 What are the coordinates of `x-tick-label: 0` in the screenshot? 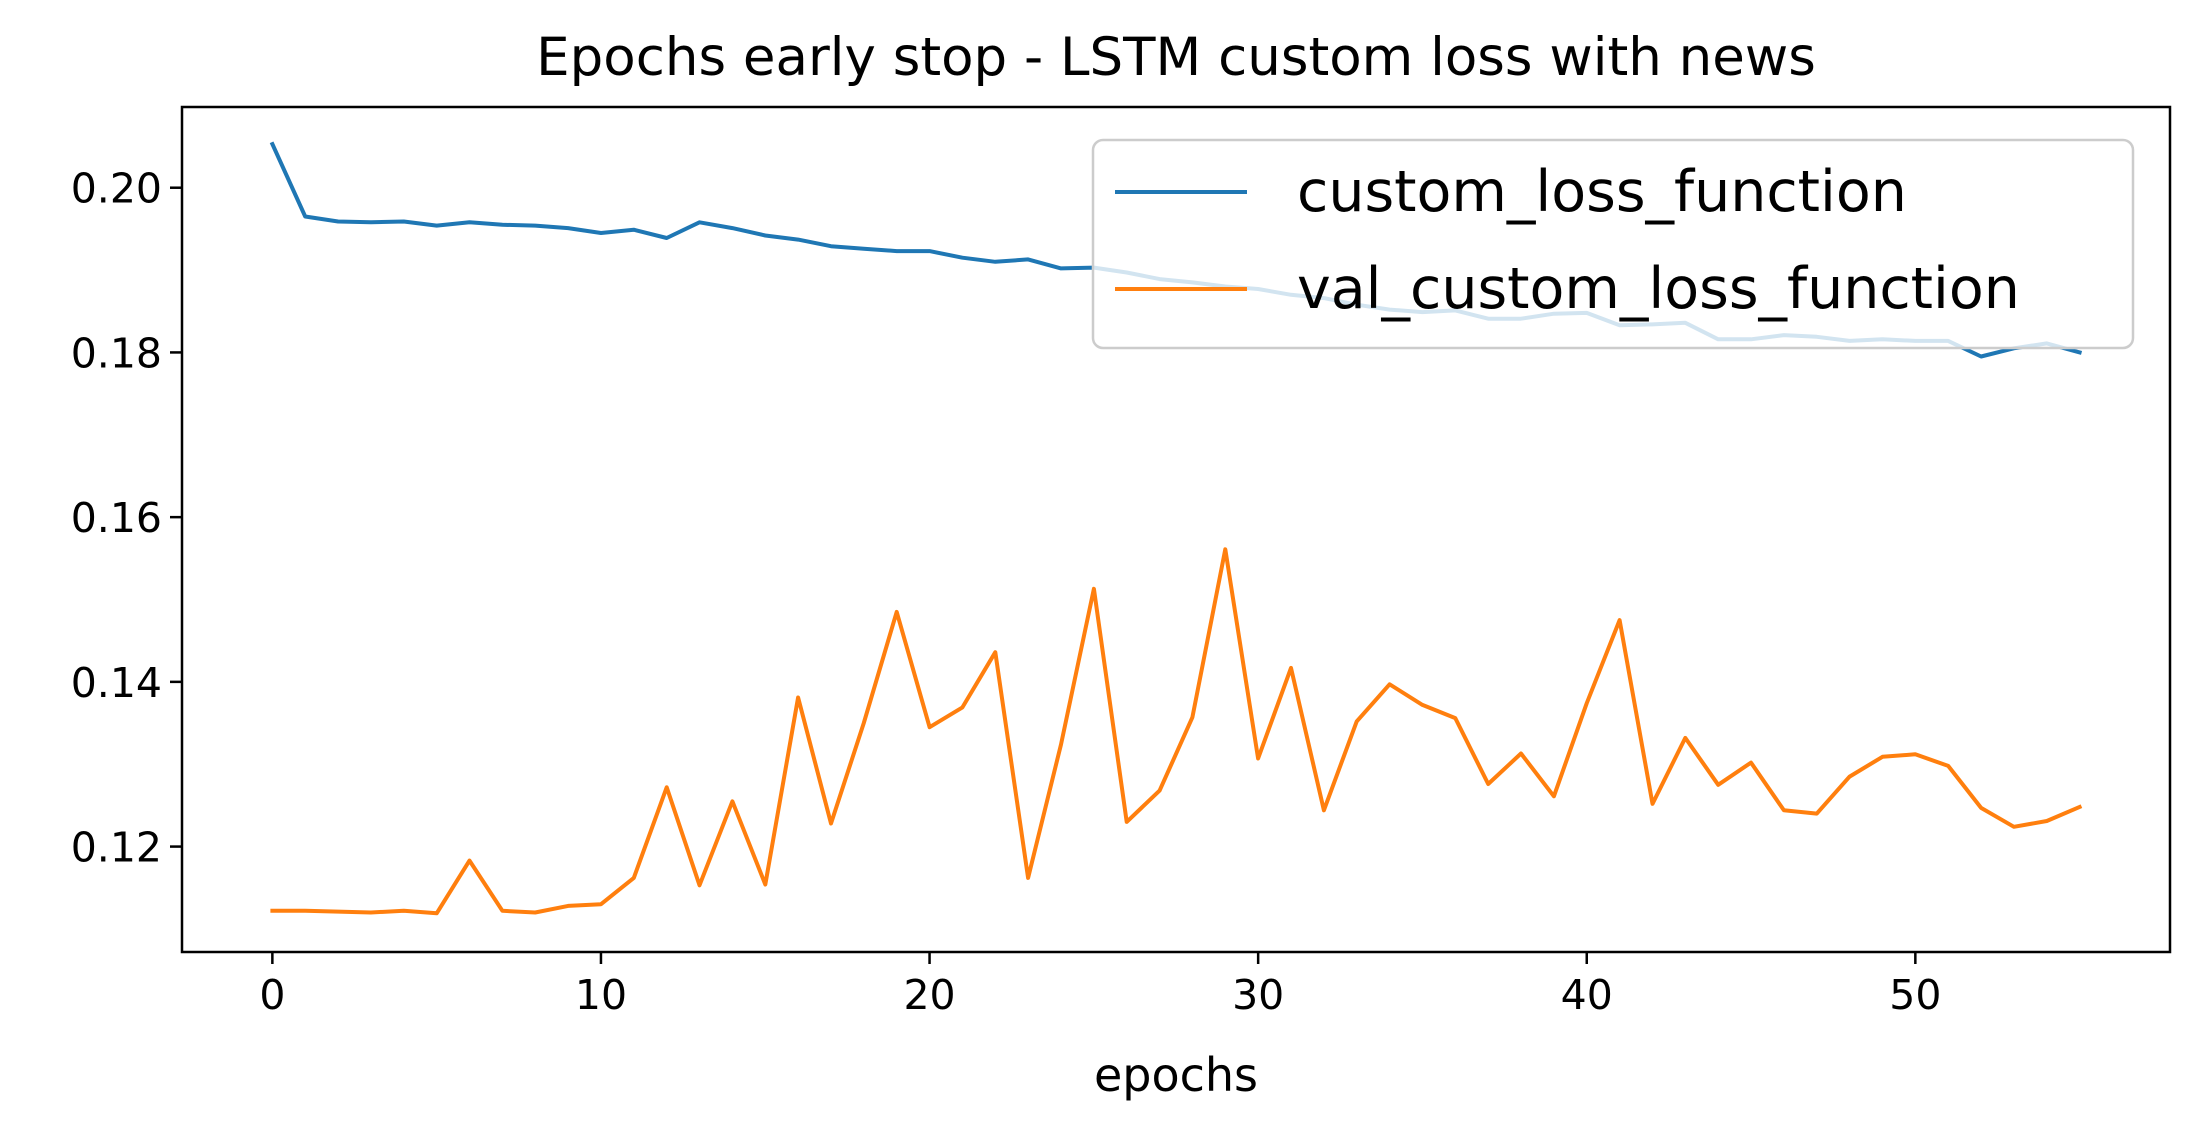 It's located at (272, 995).